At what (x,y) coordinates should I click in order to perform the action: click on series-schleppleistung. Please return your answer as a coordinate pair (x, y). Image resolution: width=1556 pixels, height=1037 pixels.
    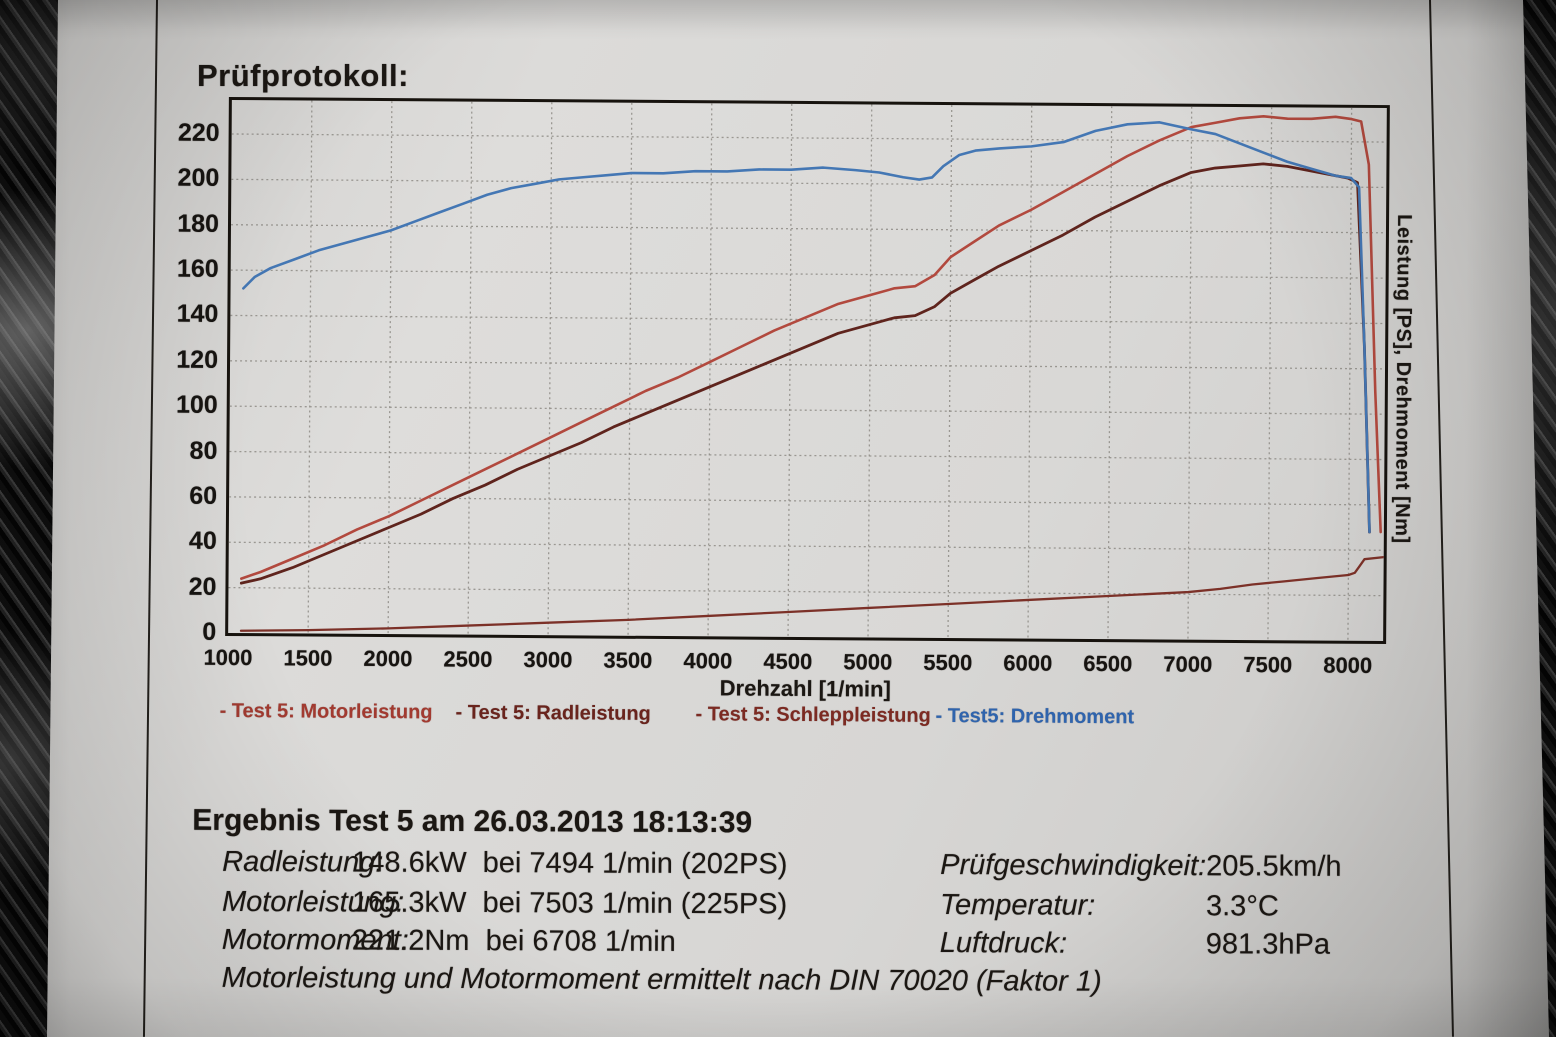
    Looking at the image, I should click on (812, 593).